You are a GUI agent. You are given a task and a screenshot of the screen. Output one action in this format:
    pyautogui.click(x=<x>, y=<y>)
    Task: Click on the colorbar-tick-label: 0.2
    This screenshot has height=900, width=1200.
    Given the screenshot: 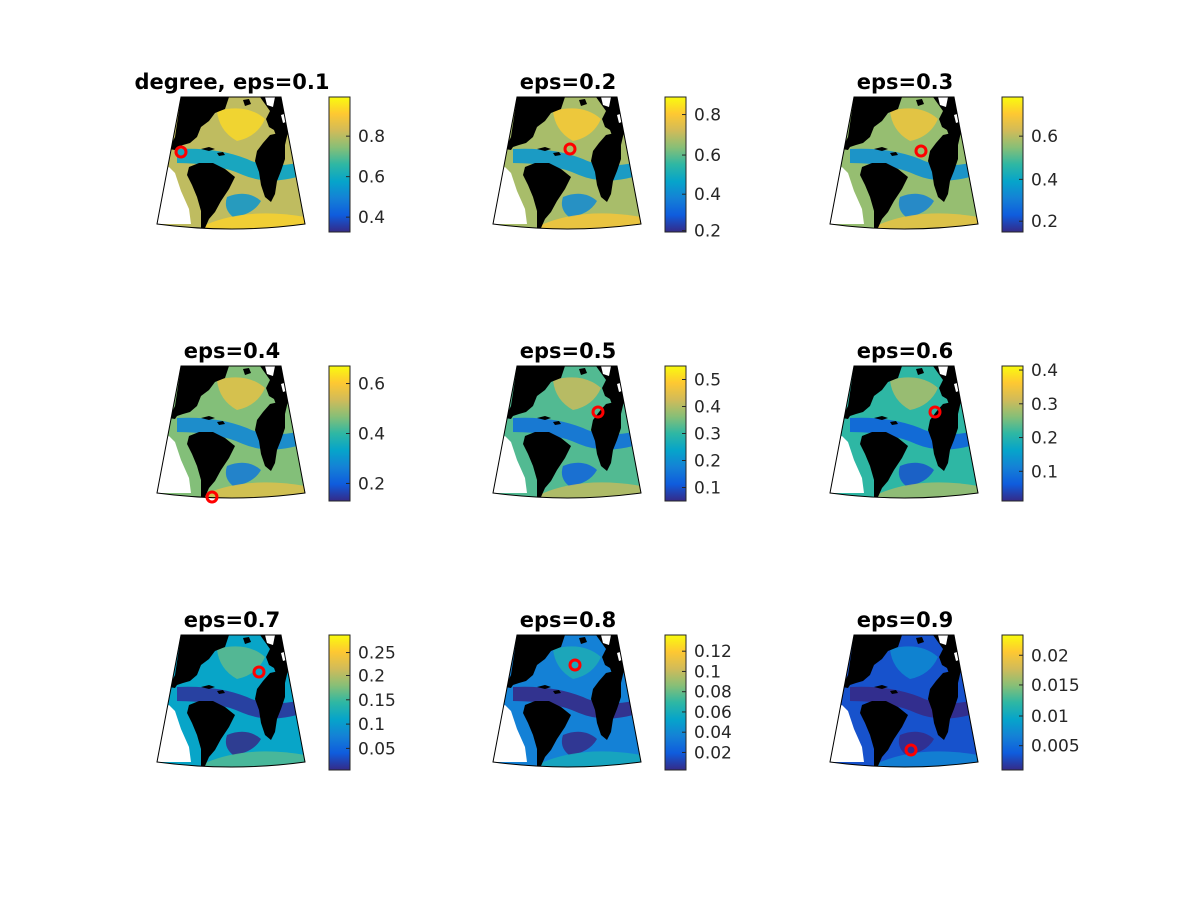 What is the action you would take?
    pyautogui.click(x=371, y=484)
    